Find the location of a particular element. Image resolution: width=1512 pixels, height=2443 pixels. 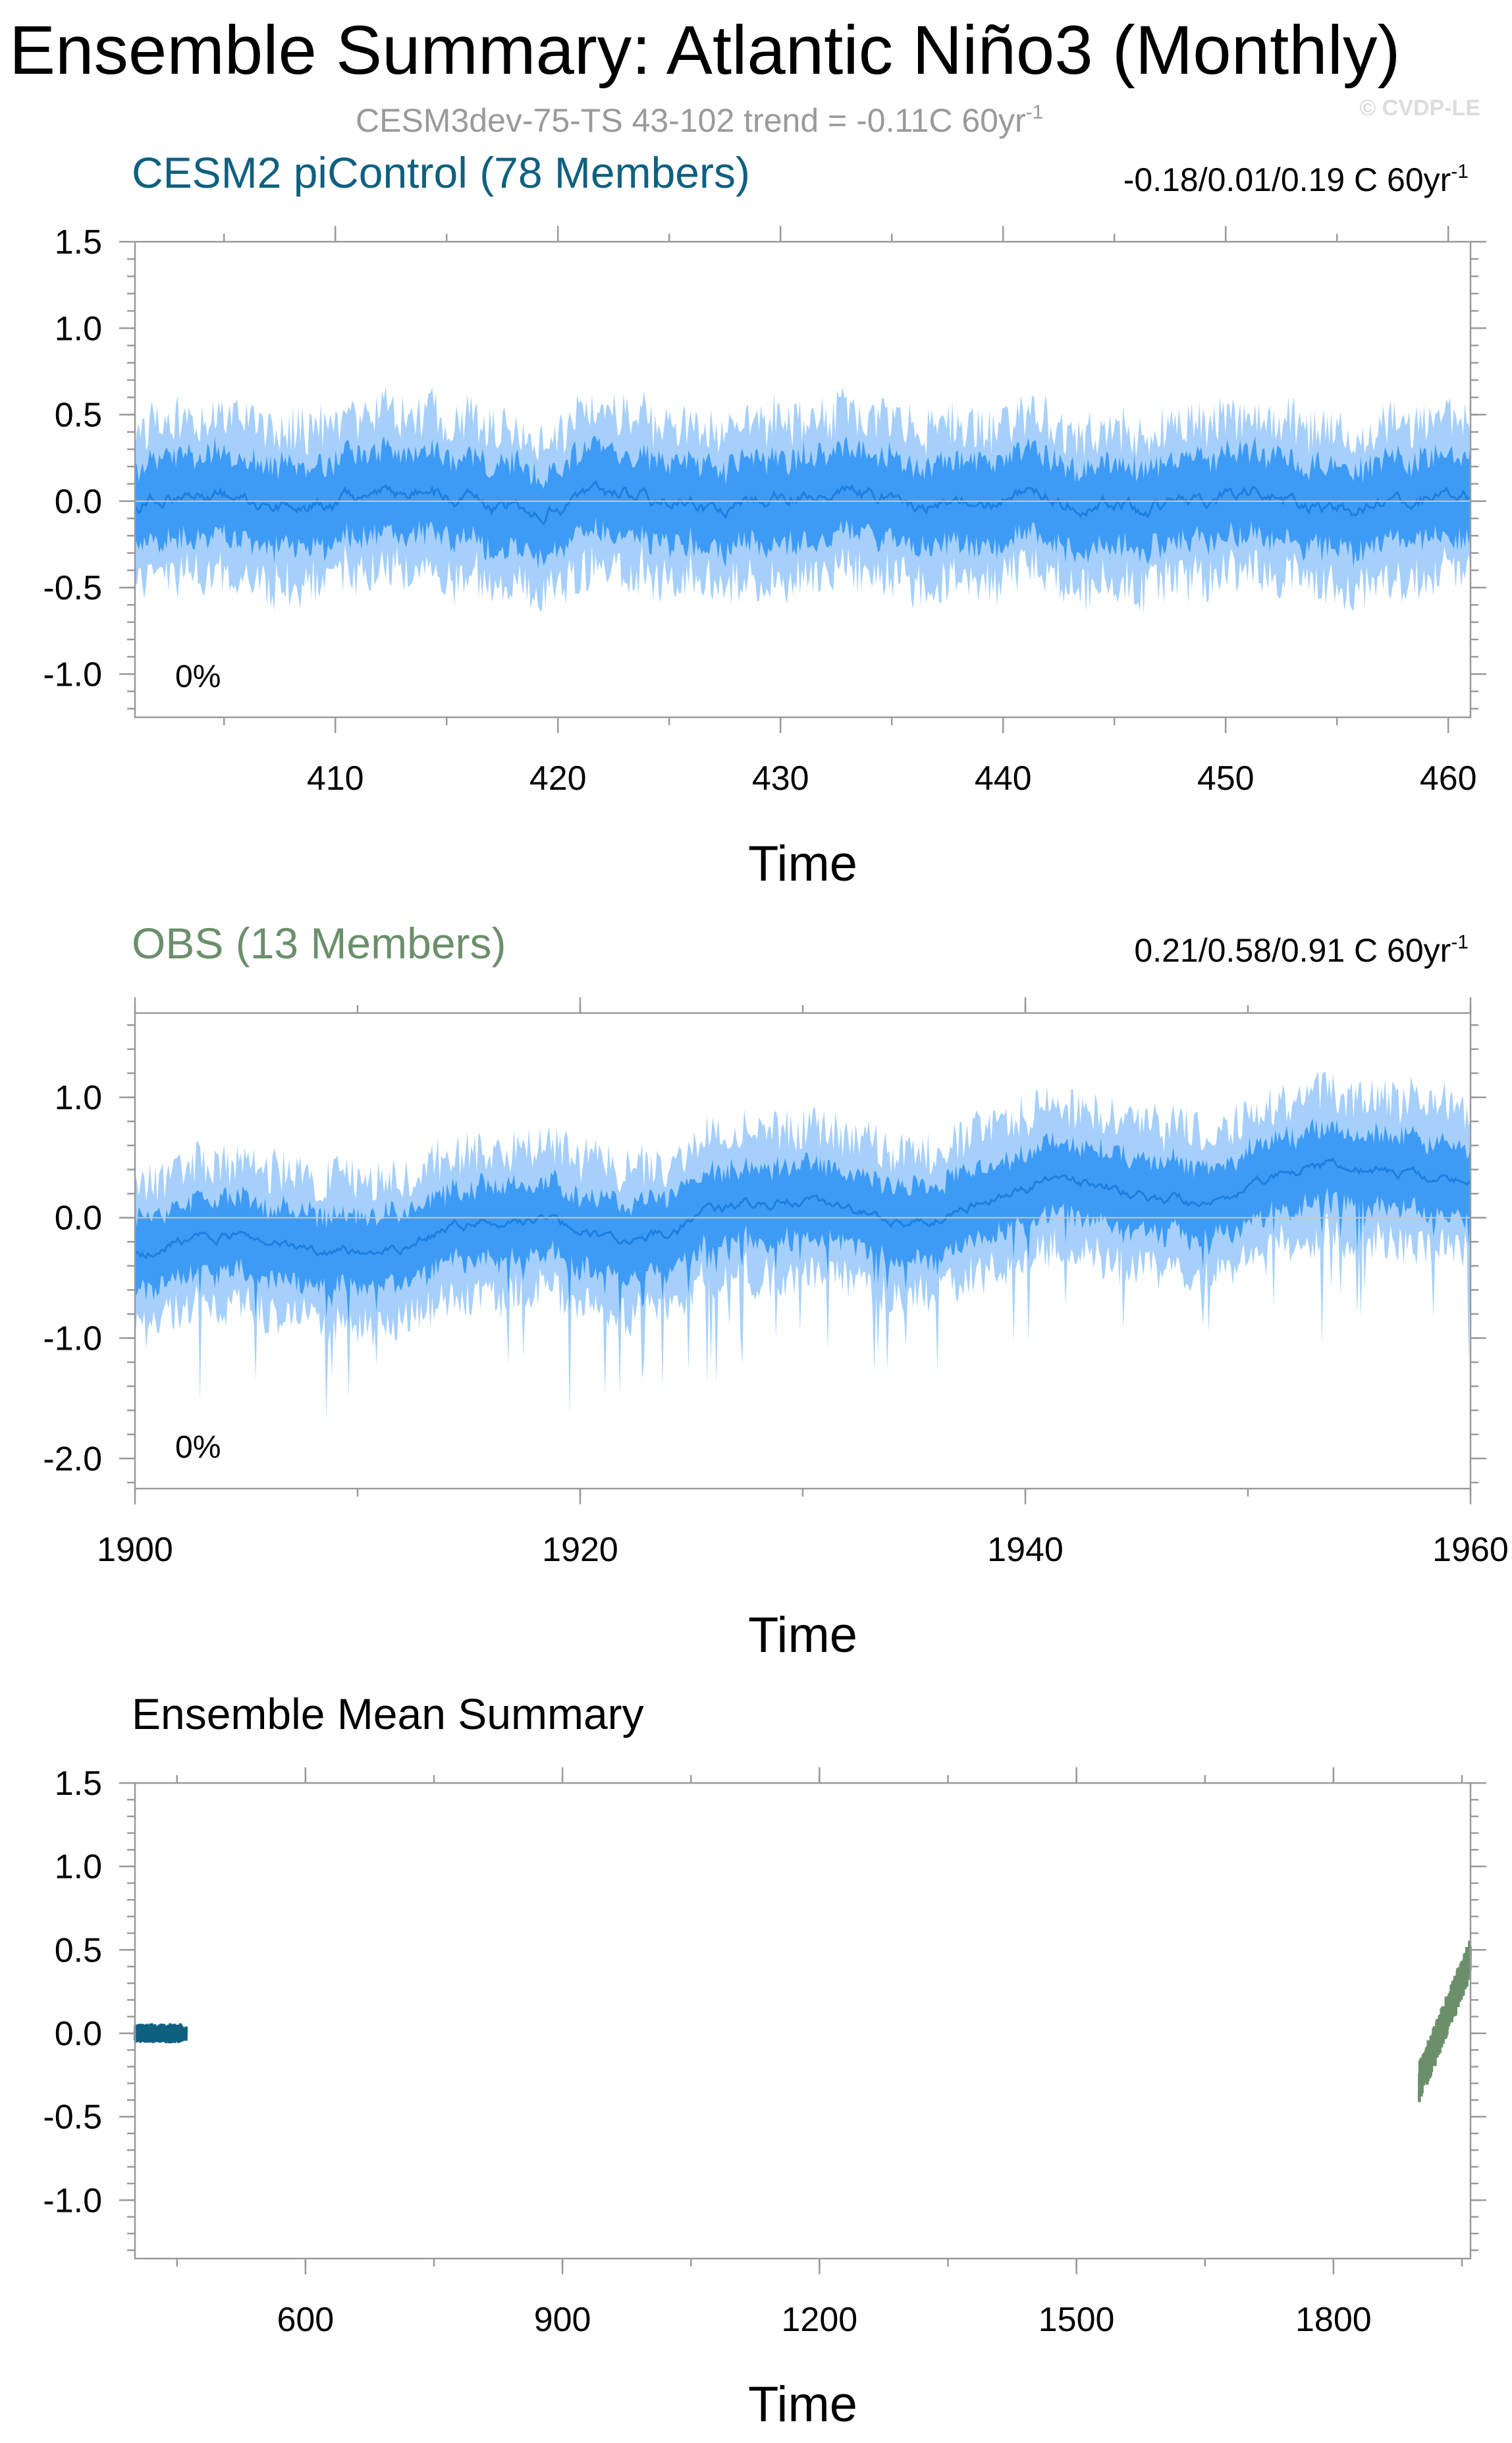

panel-cesm2-xlabel: Time is located at coordinates (802, 864).